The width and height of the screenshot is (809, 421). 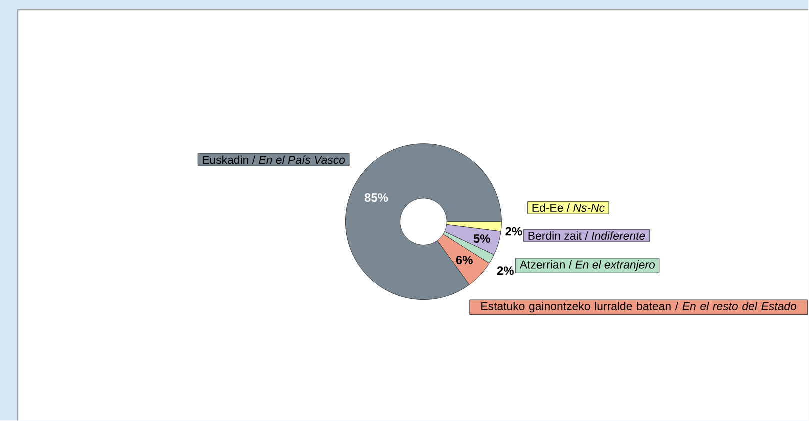 I want to click on data-label: 85%, so click(x=376, y=197).